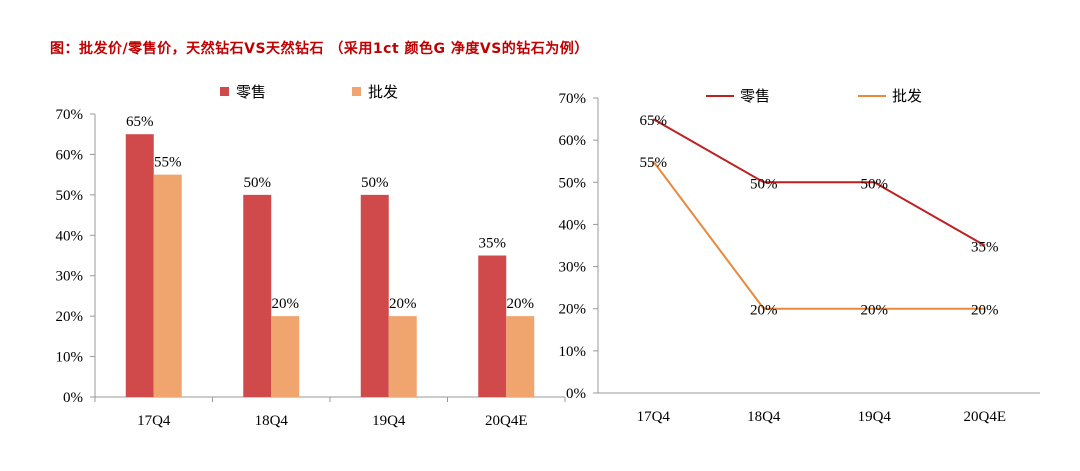 Image resolution: width=1080 pixels, height=471 pixels. I want to click on bar-y-tick-label: 20%, so click(70, 317).